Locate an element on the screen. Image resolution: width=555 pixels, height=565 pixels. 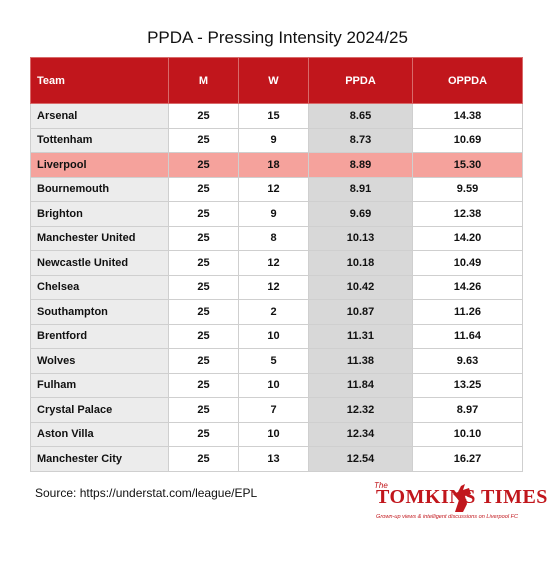
column-header: PPDA is located at coordinates (360, 80).